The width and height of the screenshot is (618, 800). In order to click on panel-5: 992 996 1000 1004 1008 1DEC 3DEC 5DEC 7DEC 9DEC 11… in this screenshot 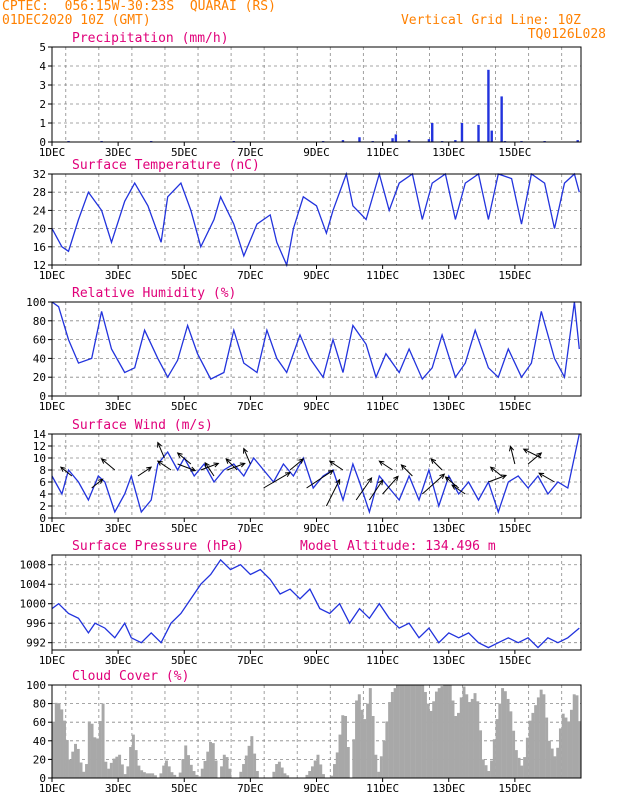, I will do `click(301, 603)`.